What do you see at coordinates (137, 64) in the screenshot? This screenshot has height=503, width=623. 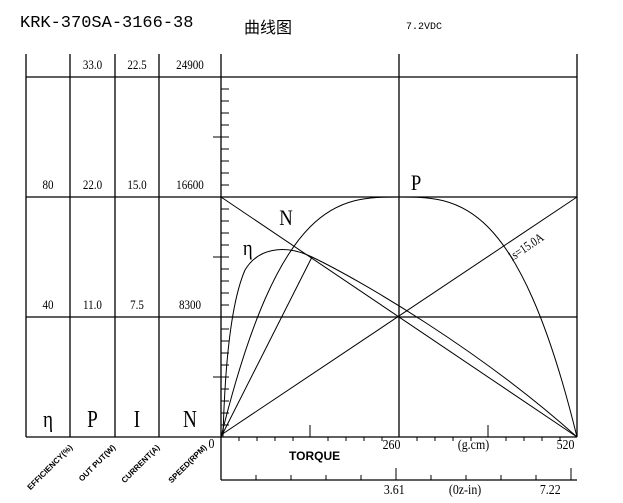 I see `current-top: 22.5` at bounding box center [137, 64].